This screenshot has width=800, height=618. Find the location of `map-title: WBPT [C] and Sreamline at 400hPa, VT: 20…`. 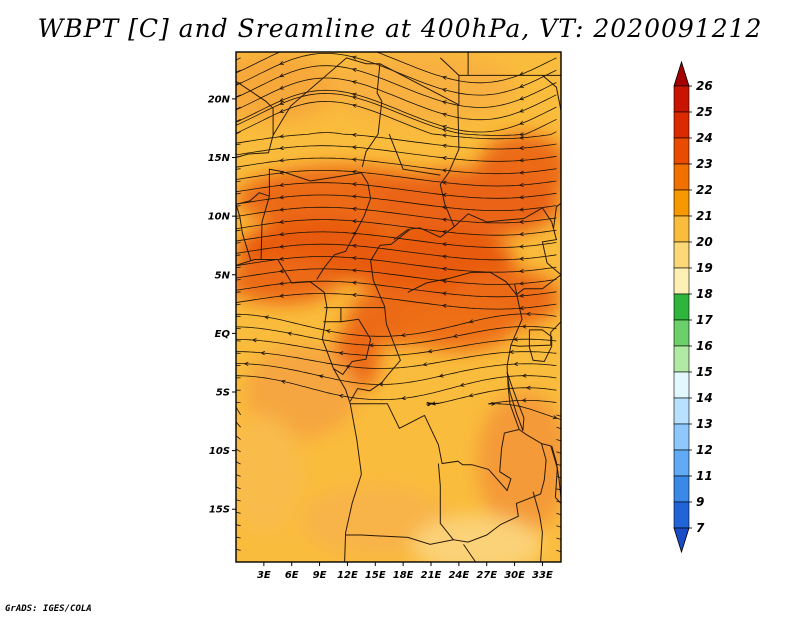

map-title: WBPT [C] and Sreamline at 400hPa, VT: 20… is located at coordinates (400, 28).